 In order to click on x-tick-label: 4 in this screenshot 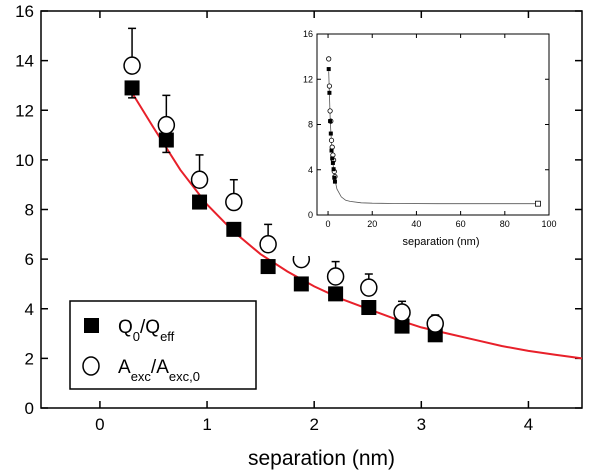, I will do `click(528, 424)`.